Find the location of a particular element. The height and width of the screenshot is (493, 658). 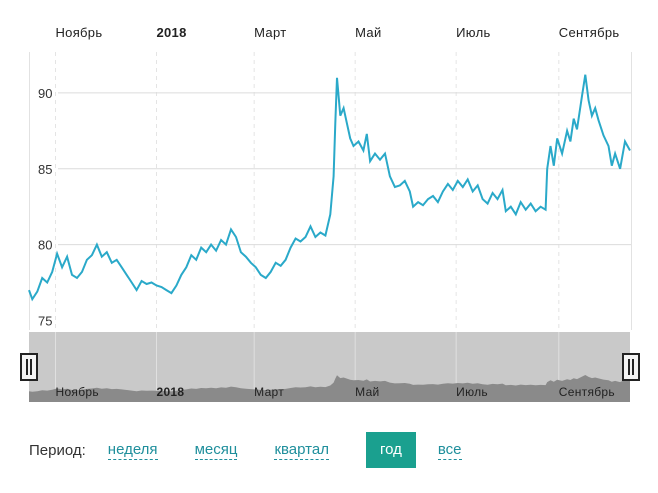

navigator-tick-label: Ноябрь is located at coordinates (76, 392).